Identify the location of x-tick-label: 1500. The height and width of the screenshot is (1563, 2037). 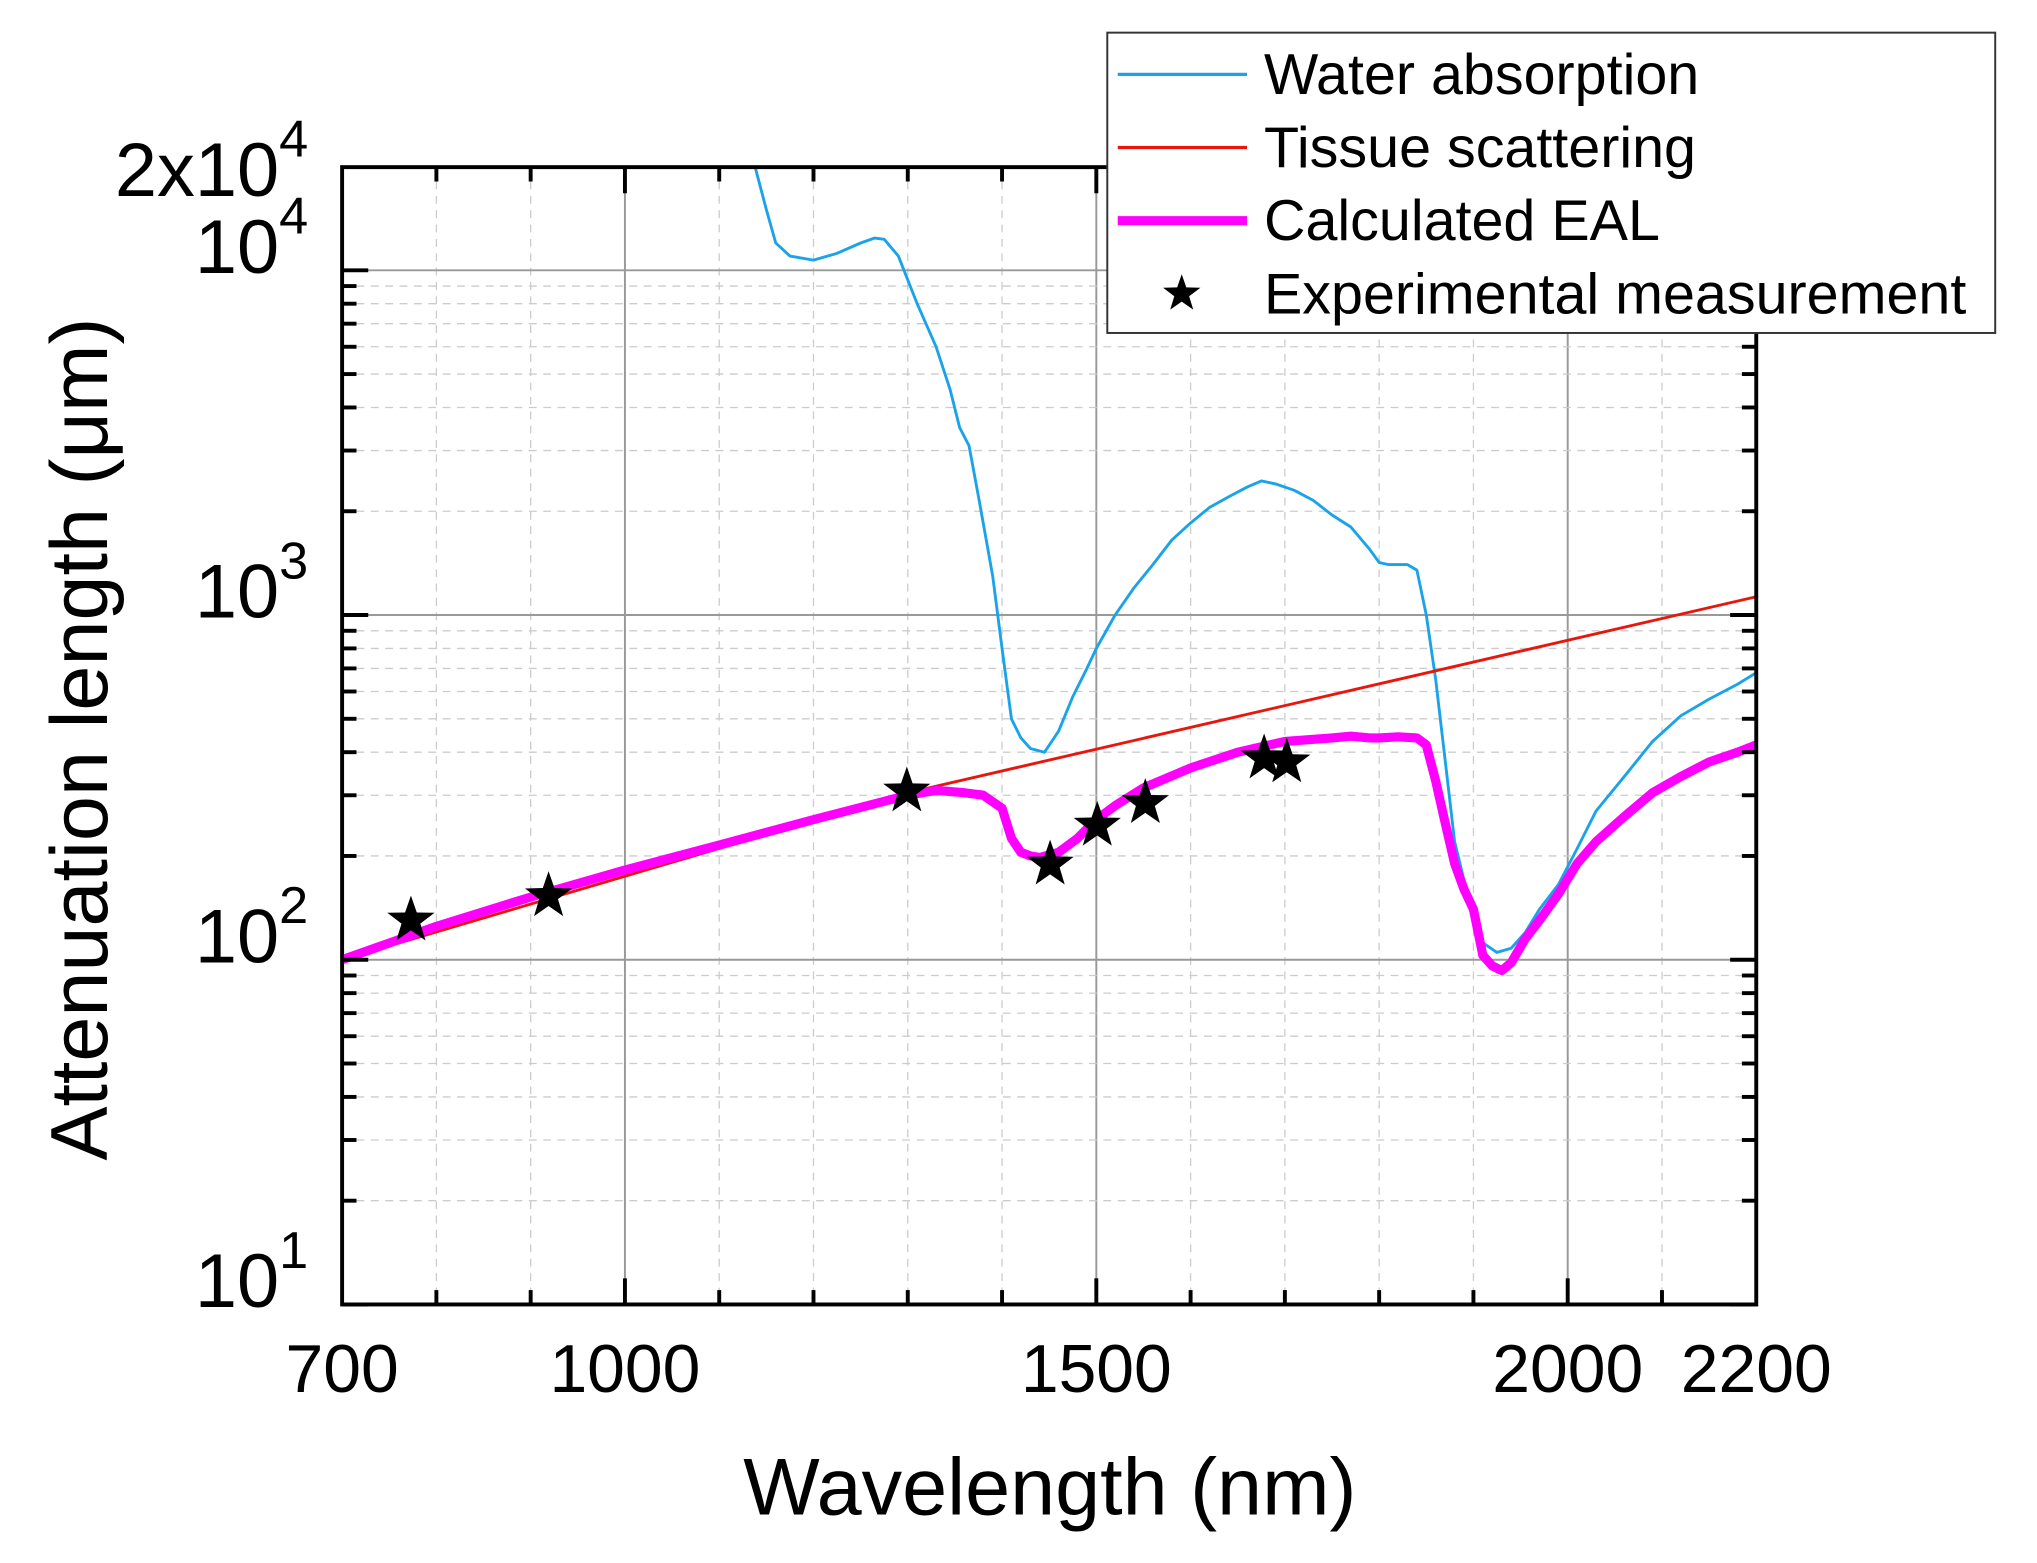
(1096, 1369).